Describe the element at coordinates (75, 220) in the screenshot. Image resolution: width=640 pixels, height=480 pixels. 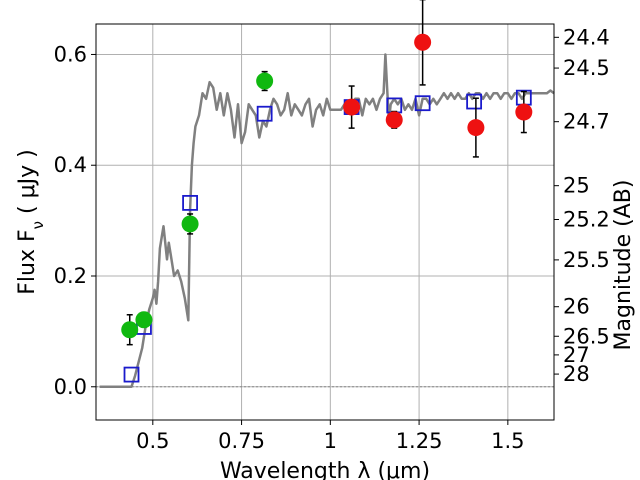
I see `y-axis-ticks: 0.0 0.2 0.4 0.6` at that location.